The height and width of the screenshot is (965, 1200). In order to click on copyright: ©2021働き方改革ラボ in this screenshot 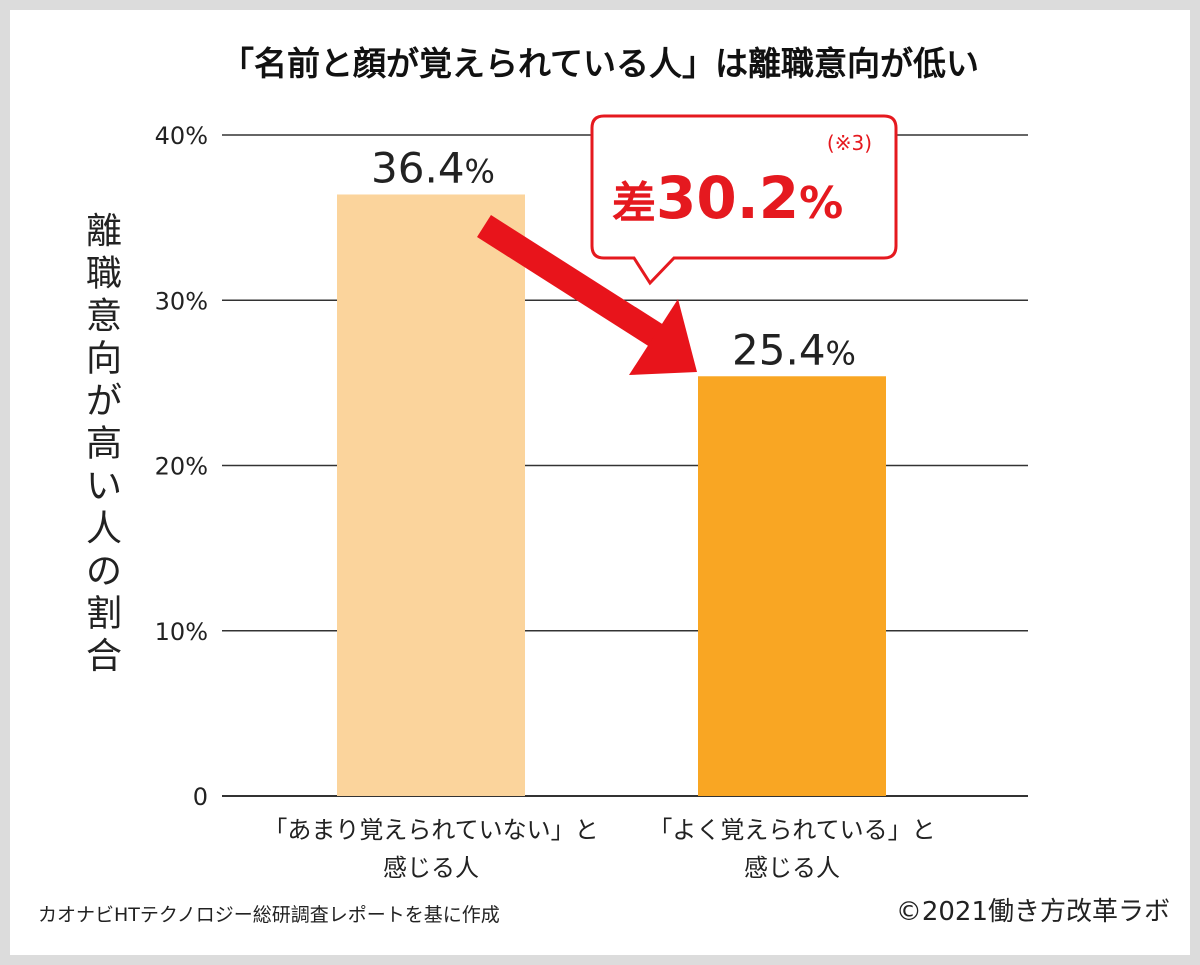, I will do `click(1033, 912)`.